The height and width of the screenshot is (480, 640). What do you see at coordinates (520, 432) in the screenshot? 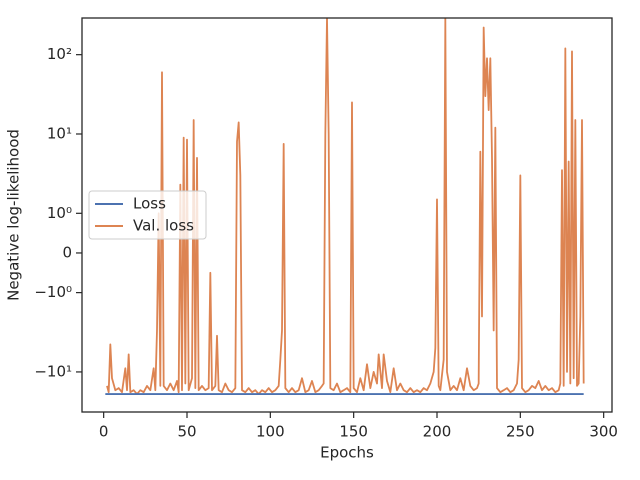
I see `x-tick-label: 250` at bounding box center [520, 432].